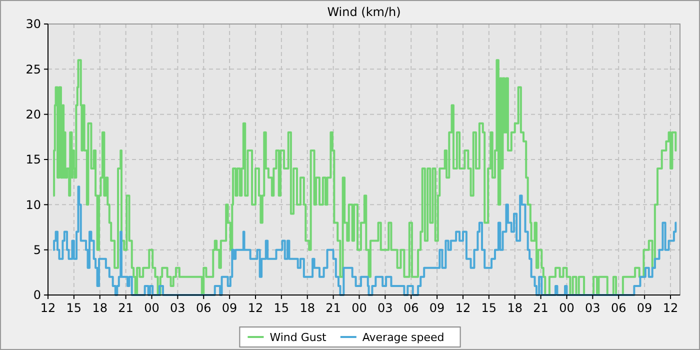  I want to click on y-tick-label: 20, so click(33, 115).